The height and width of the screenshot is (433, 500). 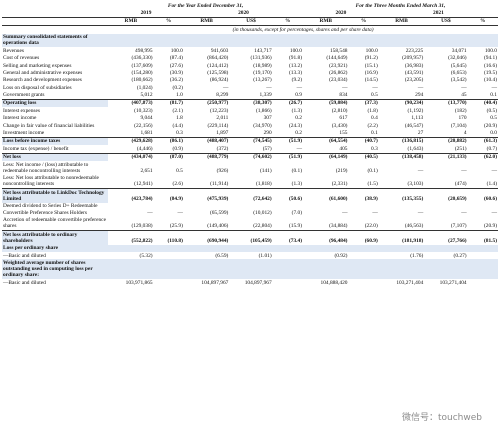 What do you see at coordinates (139, 282) in the screenshot?
I see `value-cell: 103,971,865` at bounding box center [139, 282].